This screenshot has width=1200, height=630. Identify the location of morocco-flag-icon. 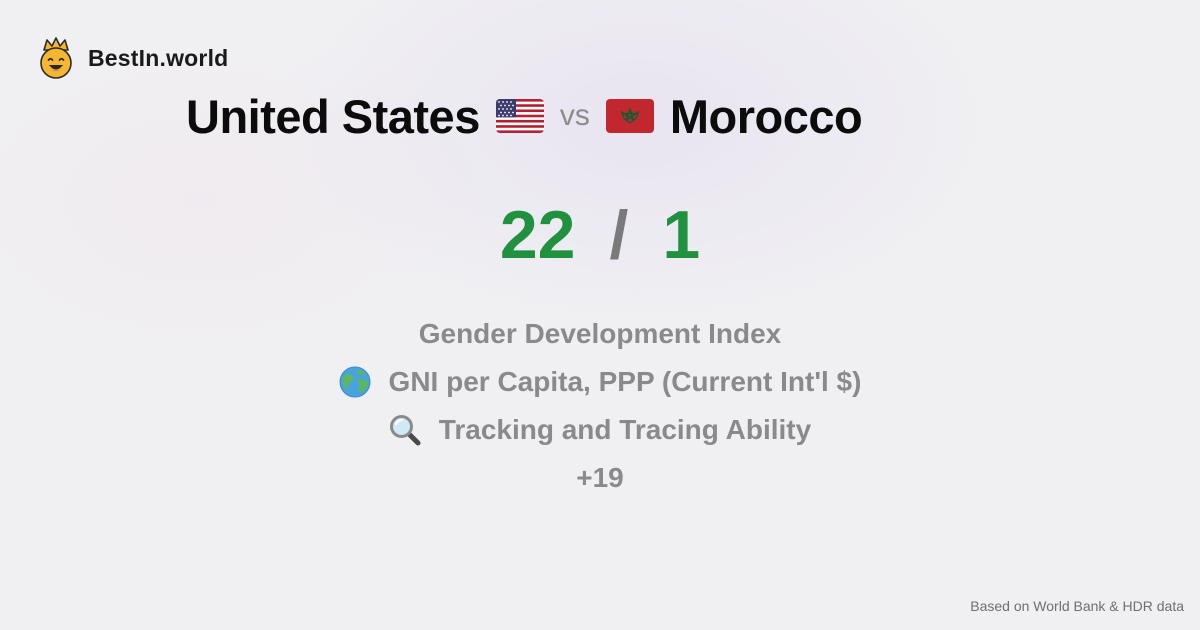
(629, 116).